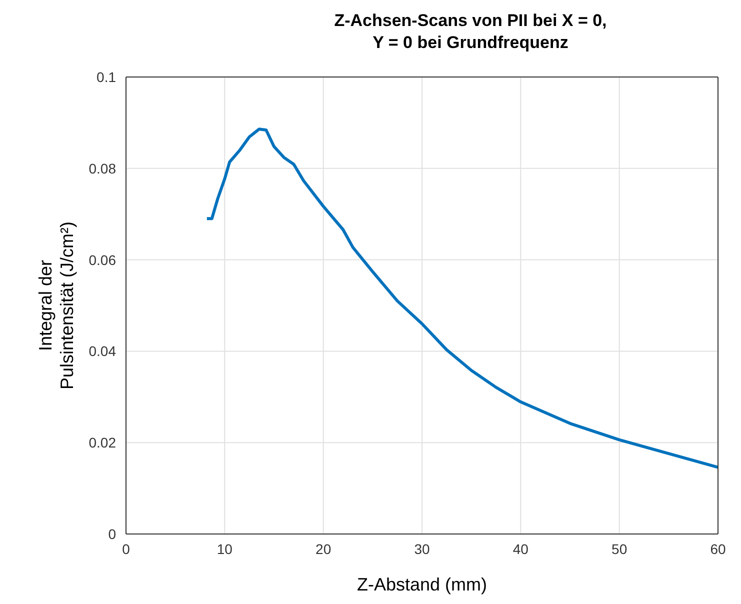  I want to click on y-tick-label: 0.02, so click(102, 442).